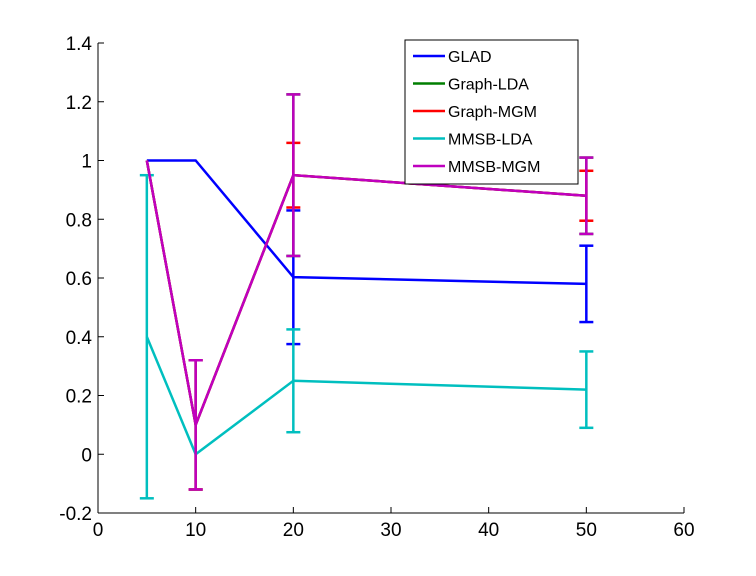 Image resolution: width=756 pixels, height=576 pixels. I want to click on y-tick-label: 0, so click(86, 455).